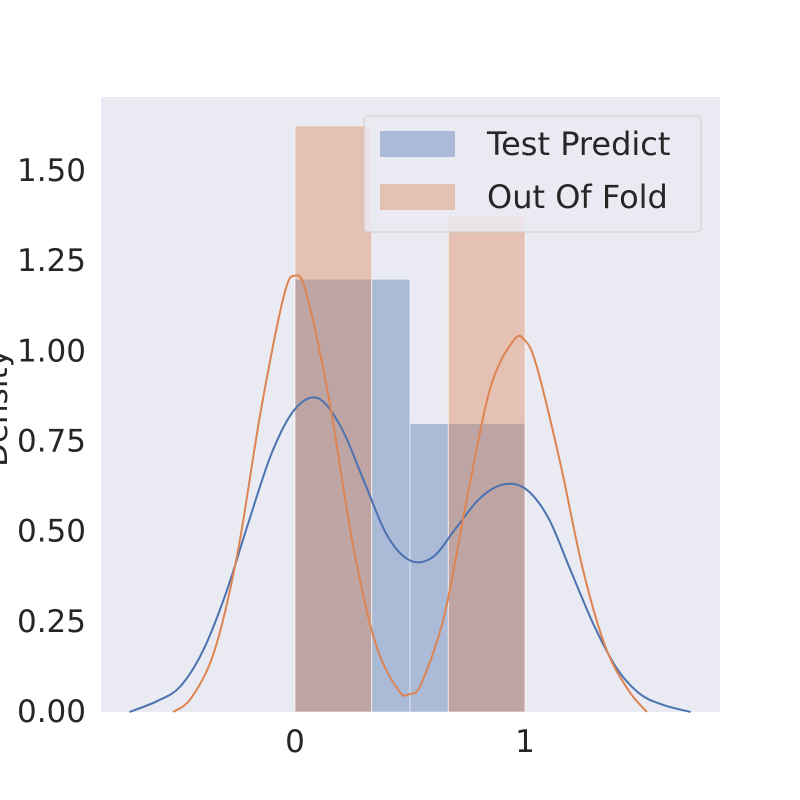 Image resolution: width=800 pixels, height=800 pixels. What do you see at coordinates (51, 351) in the screenshot?
I see `y-tick-label: 1.00` at bounding box center [51, 351].